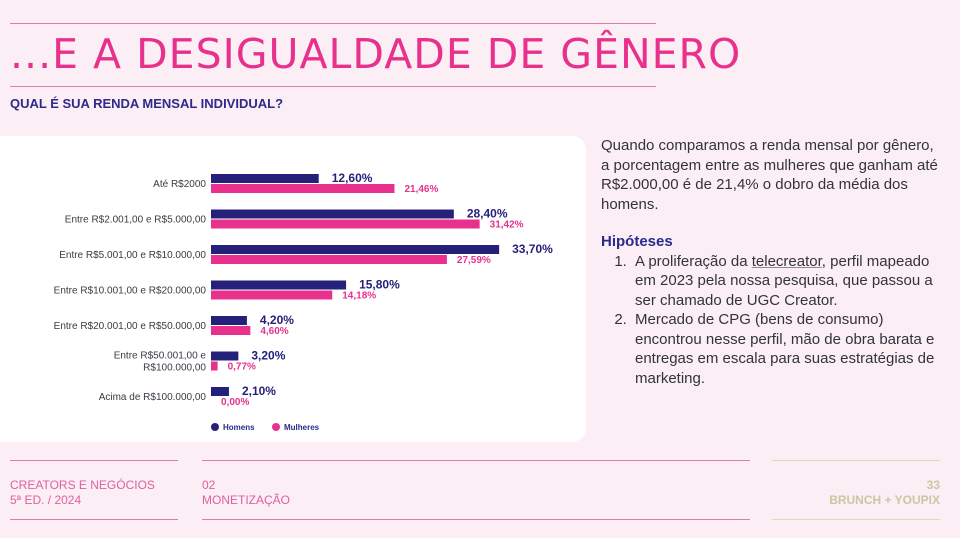 This screenshot has width=960, height=538. Describe the element at coordinates (274, 331) in the screenshot. I see `data-label-mulheres: 4,60%` at that location.